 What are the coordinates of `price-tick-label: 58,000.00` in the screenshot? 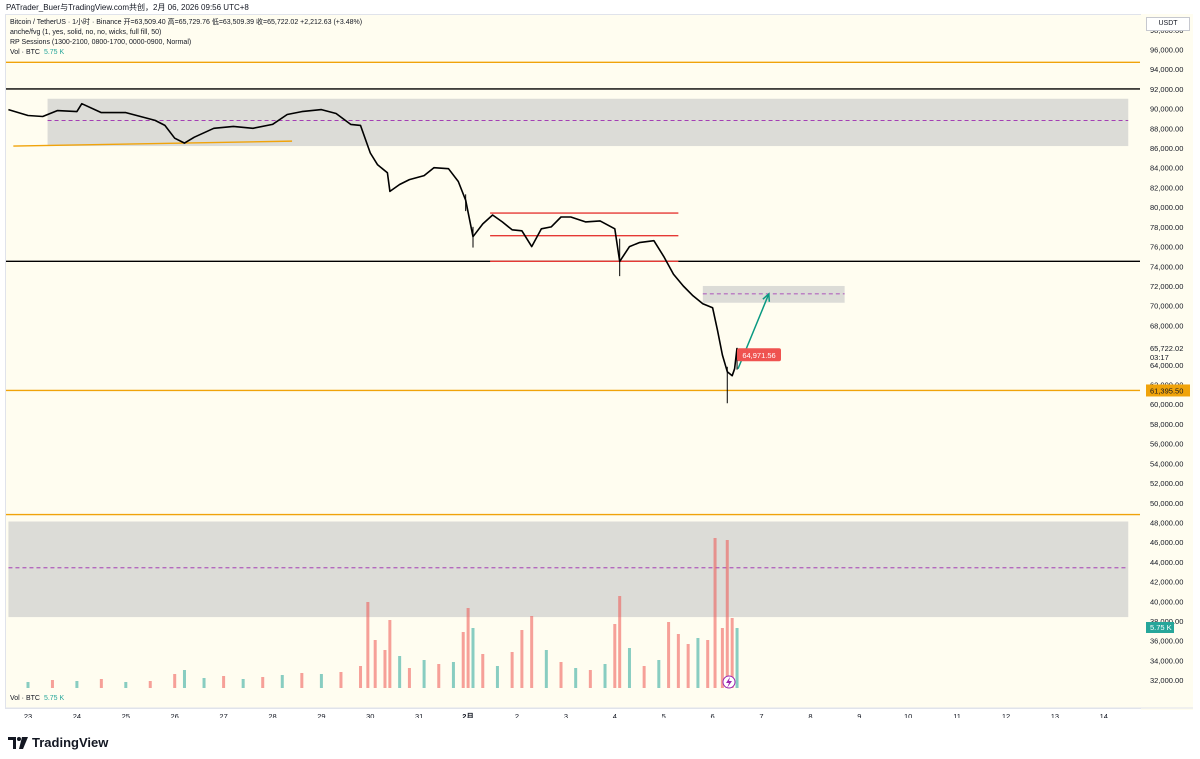 It's located at (1166, 424).